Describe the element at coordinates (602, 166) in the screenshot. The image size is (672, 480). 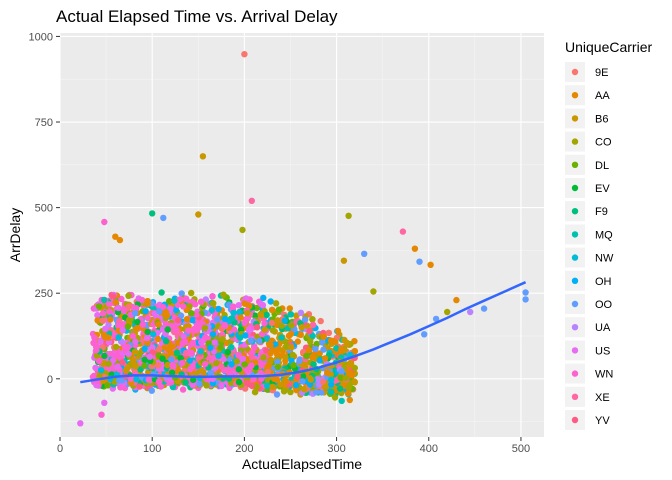
I see `legend-label-dl: DL` at that location.